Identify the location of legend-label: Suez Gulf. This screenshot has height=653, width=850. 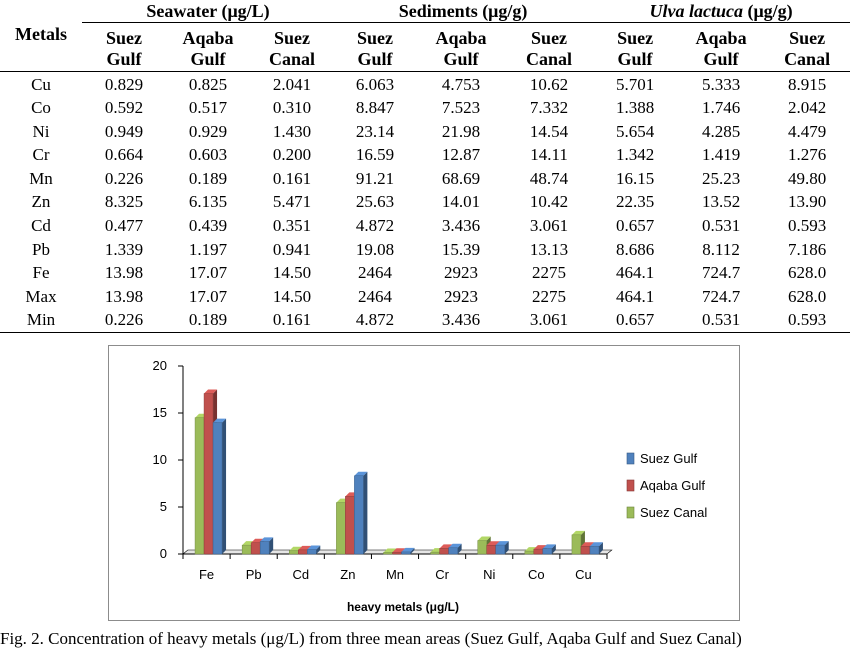
(668, 458).